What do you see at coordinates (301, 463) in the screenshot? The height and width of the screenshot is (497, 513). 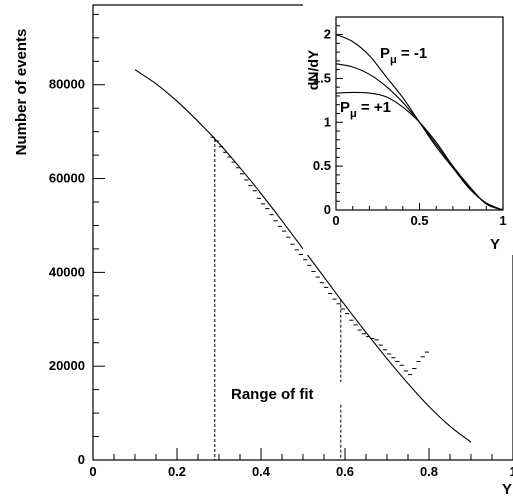 I see `main-x-axis: 0 0.2 0.4 0.6 0.8 1` at bounding box center [301, 463].